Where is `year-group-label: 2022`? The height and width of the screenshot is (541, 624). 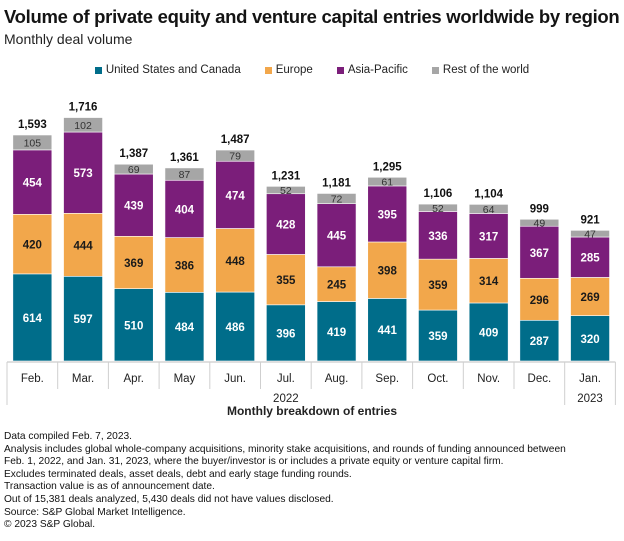 year-group-label: 2022 is located at coordinates (286, 399).